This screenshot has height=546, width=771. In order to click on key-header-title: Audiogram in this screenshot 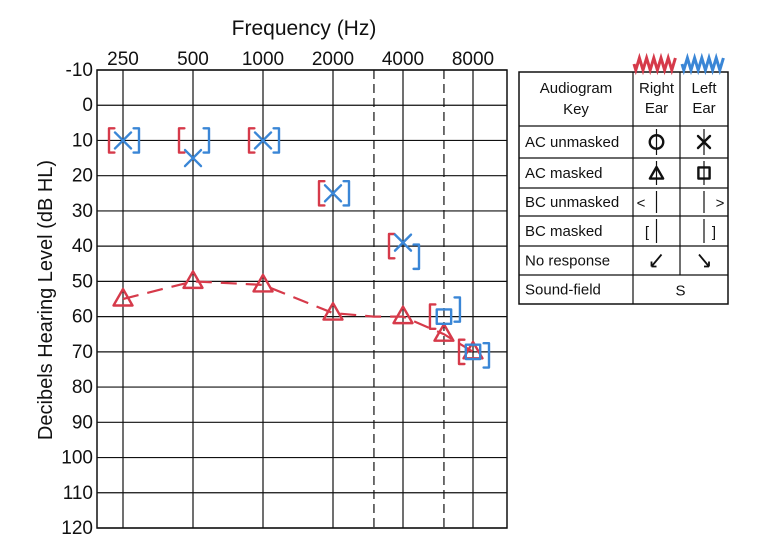, I will do `click(576, 88)`.